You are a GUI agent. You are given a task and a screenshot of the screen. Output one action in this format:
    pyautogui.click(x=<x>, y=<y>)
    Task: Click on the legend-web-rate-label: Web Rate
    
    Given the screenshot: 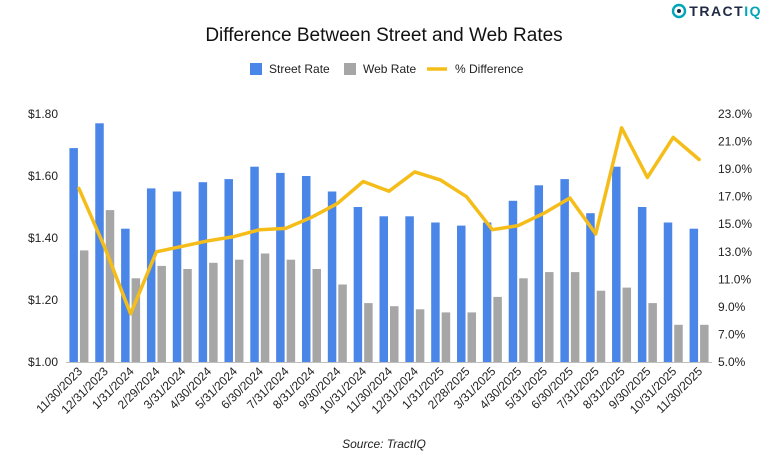 What is the action you would take?
    pyautogui.click(x=389, y=69)
    